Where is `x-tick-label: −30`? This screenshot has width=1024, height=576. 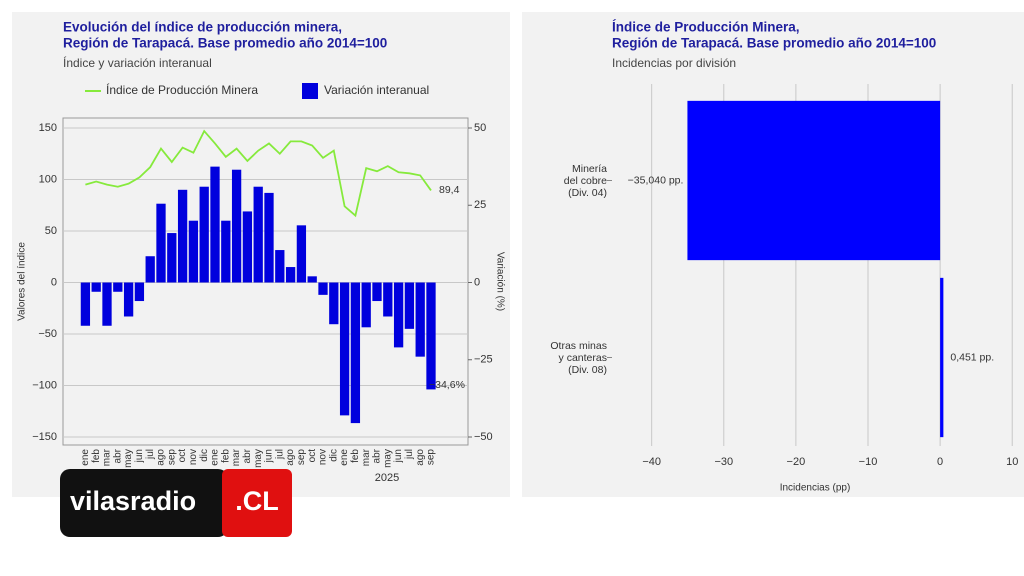
x-tick-label: −30 is located at coordinates (723, 462).